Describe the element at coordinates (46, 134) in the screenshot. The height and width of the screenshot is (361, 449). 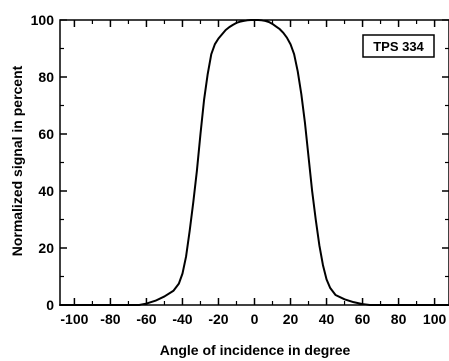
I see `y-tick-label: 60` at that location.